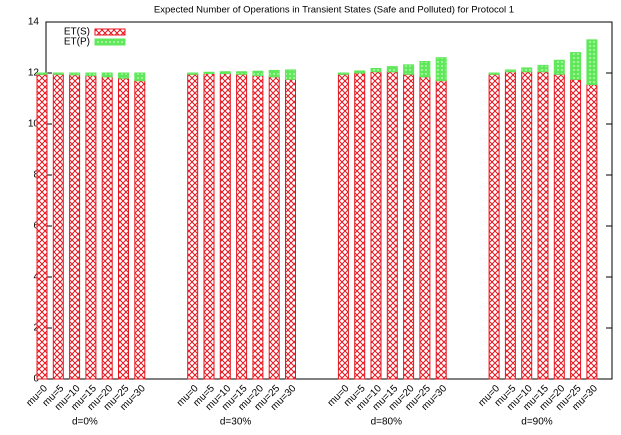  What do you see at coordinates (387, 422) in the screenshot?
I see `group-label: d=80%` at bounding box center [387, 422].